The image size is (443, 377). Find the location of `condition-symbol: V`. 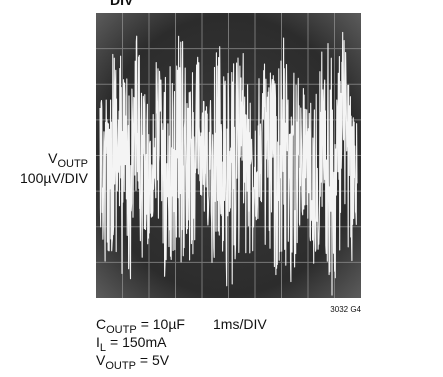

condition-symbol: V is located at coordinates (101, 360).